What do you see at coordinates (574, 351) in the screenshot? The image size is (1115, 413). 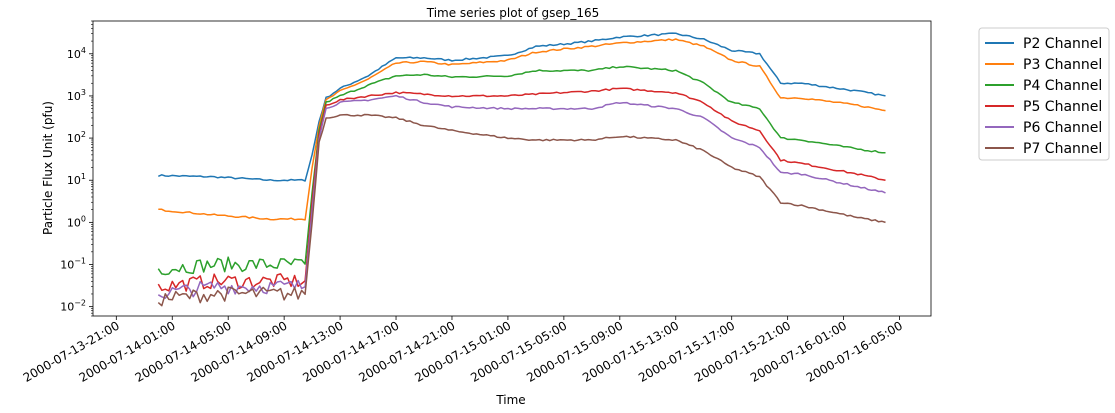 I see `x-tick-label: 2000-07-15-09:00` at bounding box center [574, 351].